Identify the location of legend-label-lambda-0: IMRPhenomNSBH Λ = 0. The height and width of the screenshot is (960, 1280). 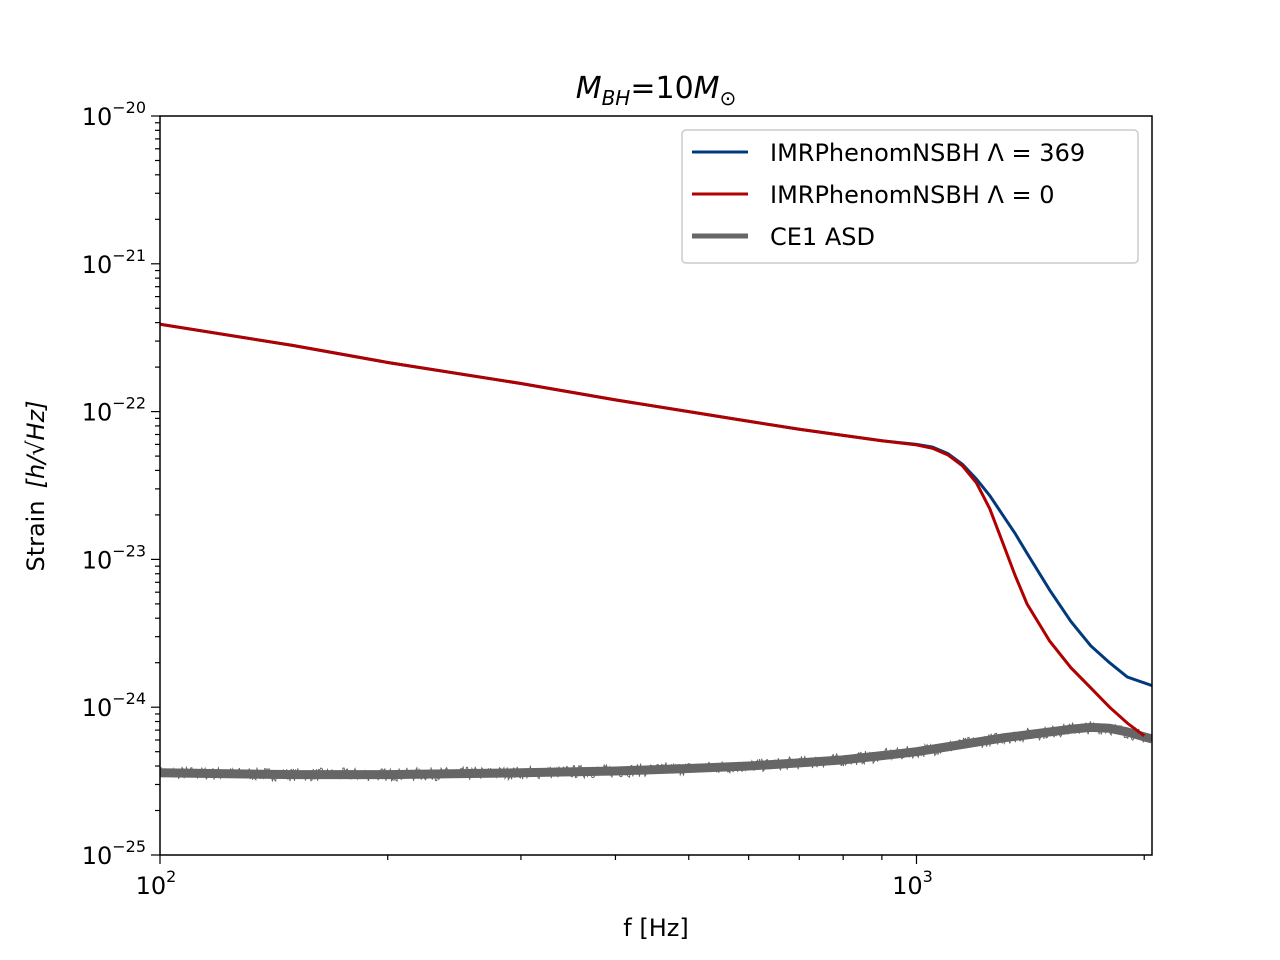
(912, 195).